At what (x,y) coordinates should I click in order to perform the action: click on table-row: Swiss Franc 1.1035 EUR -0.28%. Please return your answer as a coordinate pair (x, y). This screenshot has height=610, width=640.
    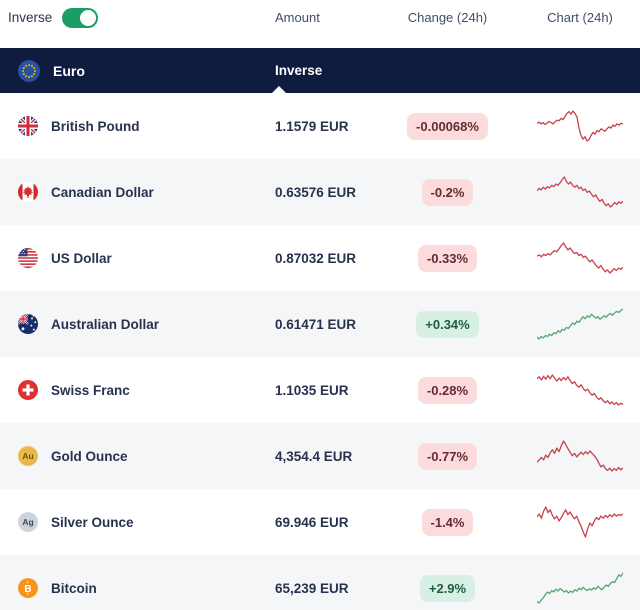
    Looking at the image, I should click on (320, 390).